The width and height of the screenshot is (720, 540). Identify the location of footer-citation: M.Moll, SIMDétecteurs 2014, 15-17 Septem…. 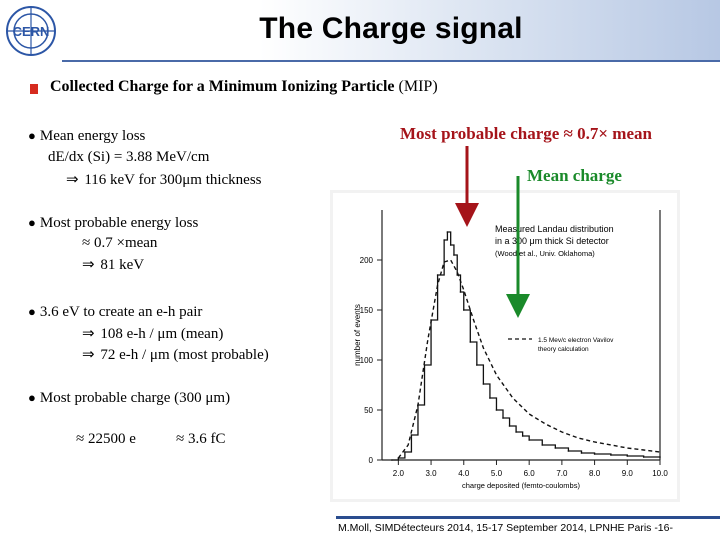
(505, 528).